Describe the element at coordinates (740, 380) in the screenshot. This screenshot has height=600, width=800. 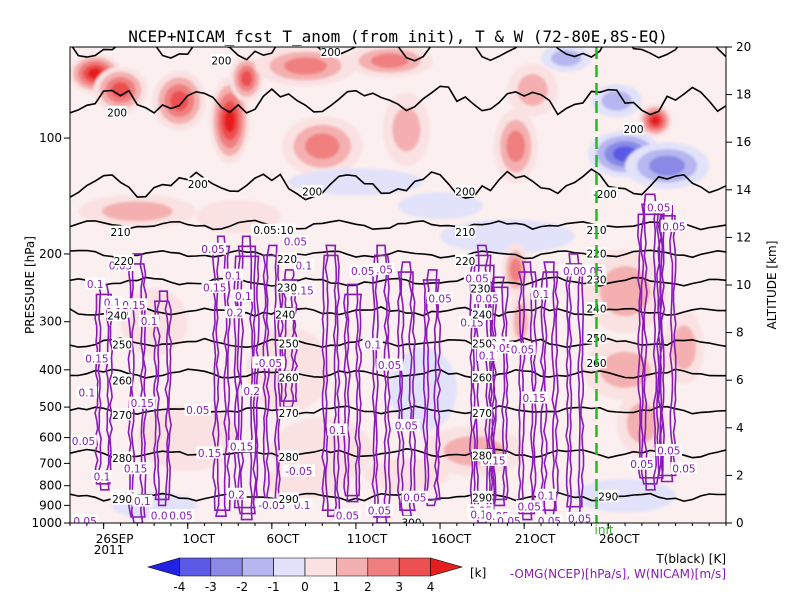
I see `altitude-tick-label: 6` at that location.